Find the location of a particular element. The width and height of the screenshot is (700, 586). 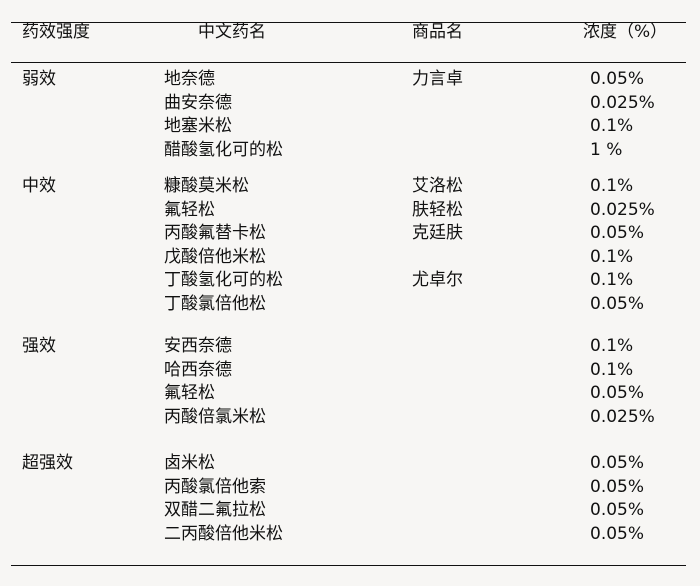

drug-name: 丙酸氯倍他索 is located at coordinates (215, 486).